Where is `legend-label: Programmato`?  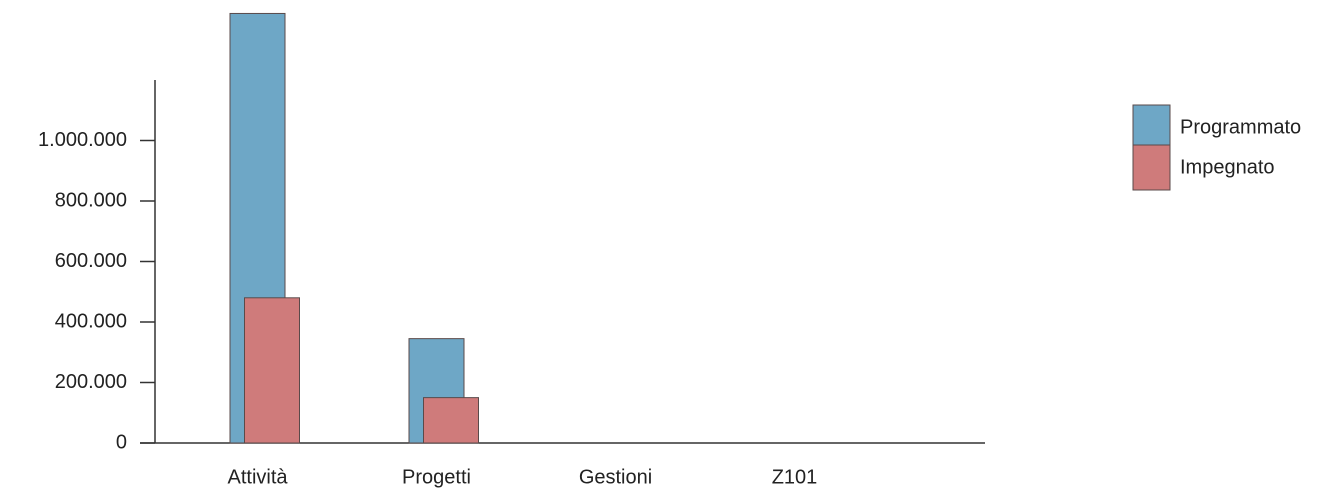 legend-label: Programmato is located at coordinates (1240, 127).